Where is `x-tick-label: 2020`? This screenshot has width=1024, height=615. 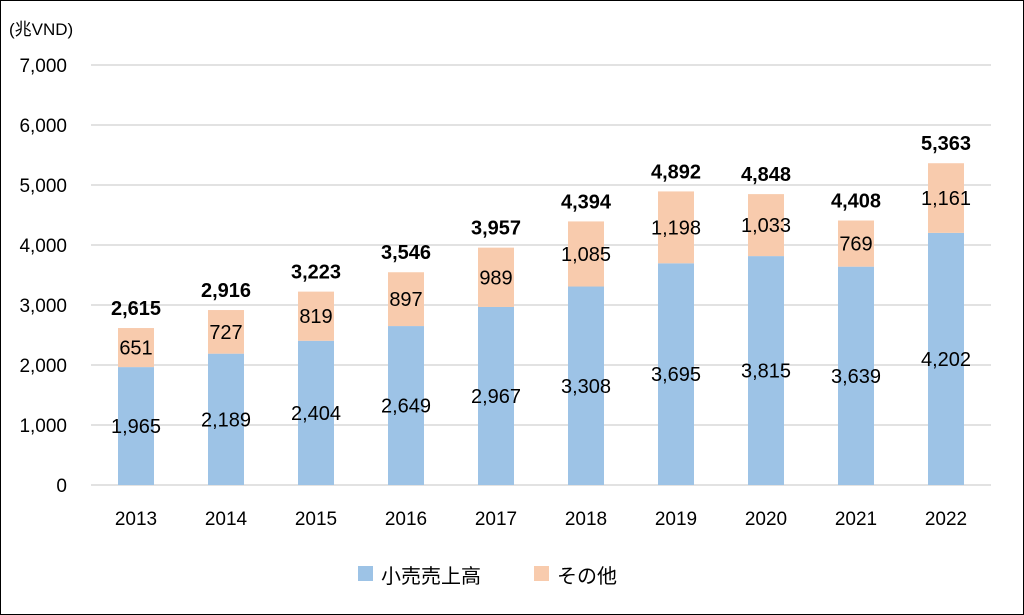
x-tick-label: 2020 is located at coordinates (766, 519).